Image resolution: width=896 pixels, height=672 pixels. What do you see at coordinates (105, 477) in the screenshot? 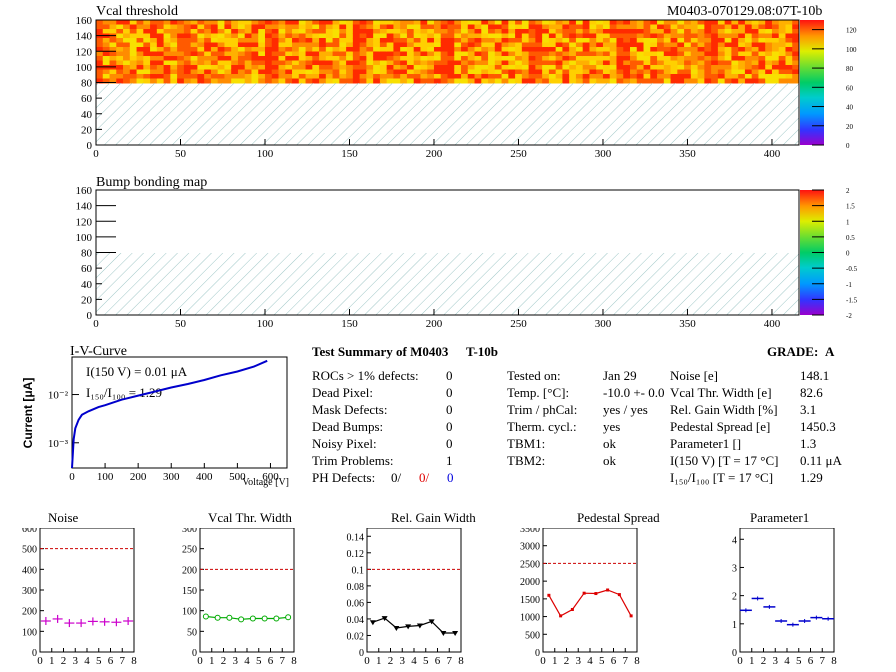
I see `iv-xtick-label: 100` at bounding box center [105, 477].